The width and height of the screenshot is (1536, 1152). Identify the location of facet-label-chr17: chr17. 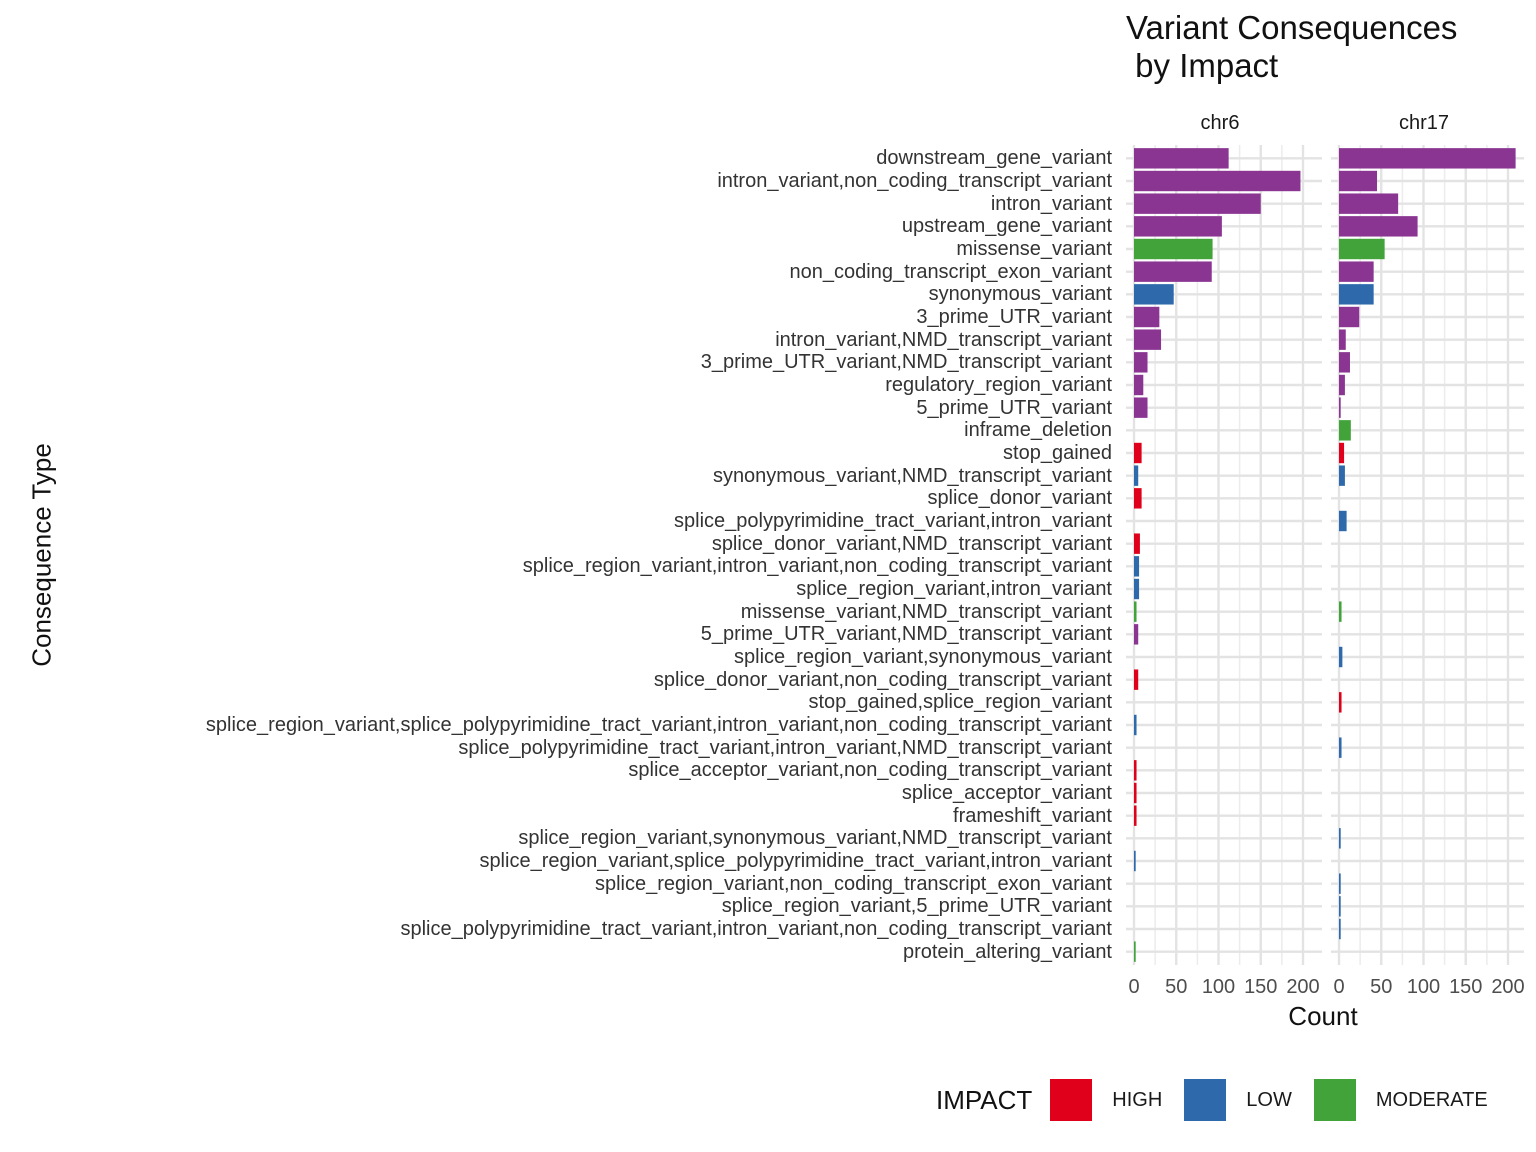
(1424, 123).